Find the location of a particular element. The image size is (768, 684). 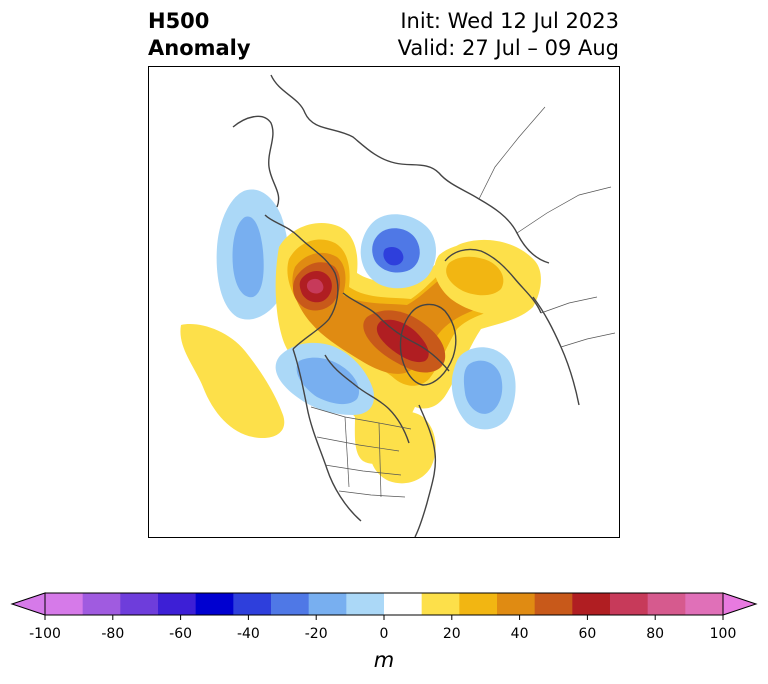

colorbar-tick-label: -100 is located at coordinates (45, 634).